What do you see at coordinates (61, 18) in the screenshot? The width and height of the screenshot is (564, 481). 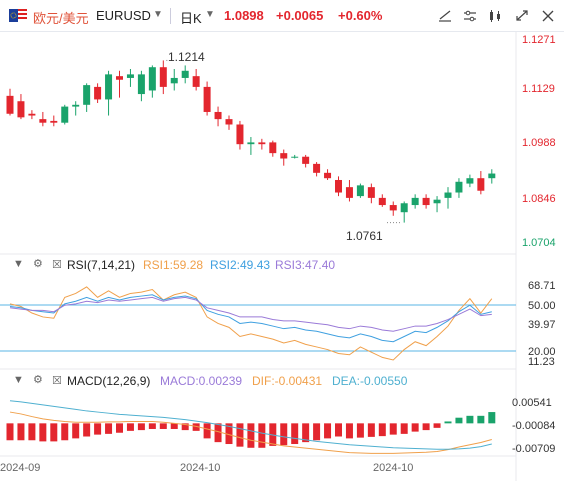 I see `pair-name-cn: 欧元/美元` at bounding box center [61, 18].